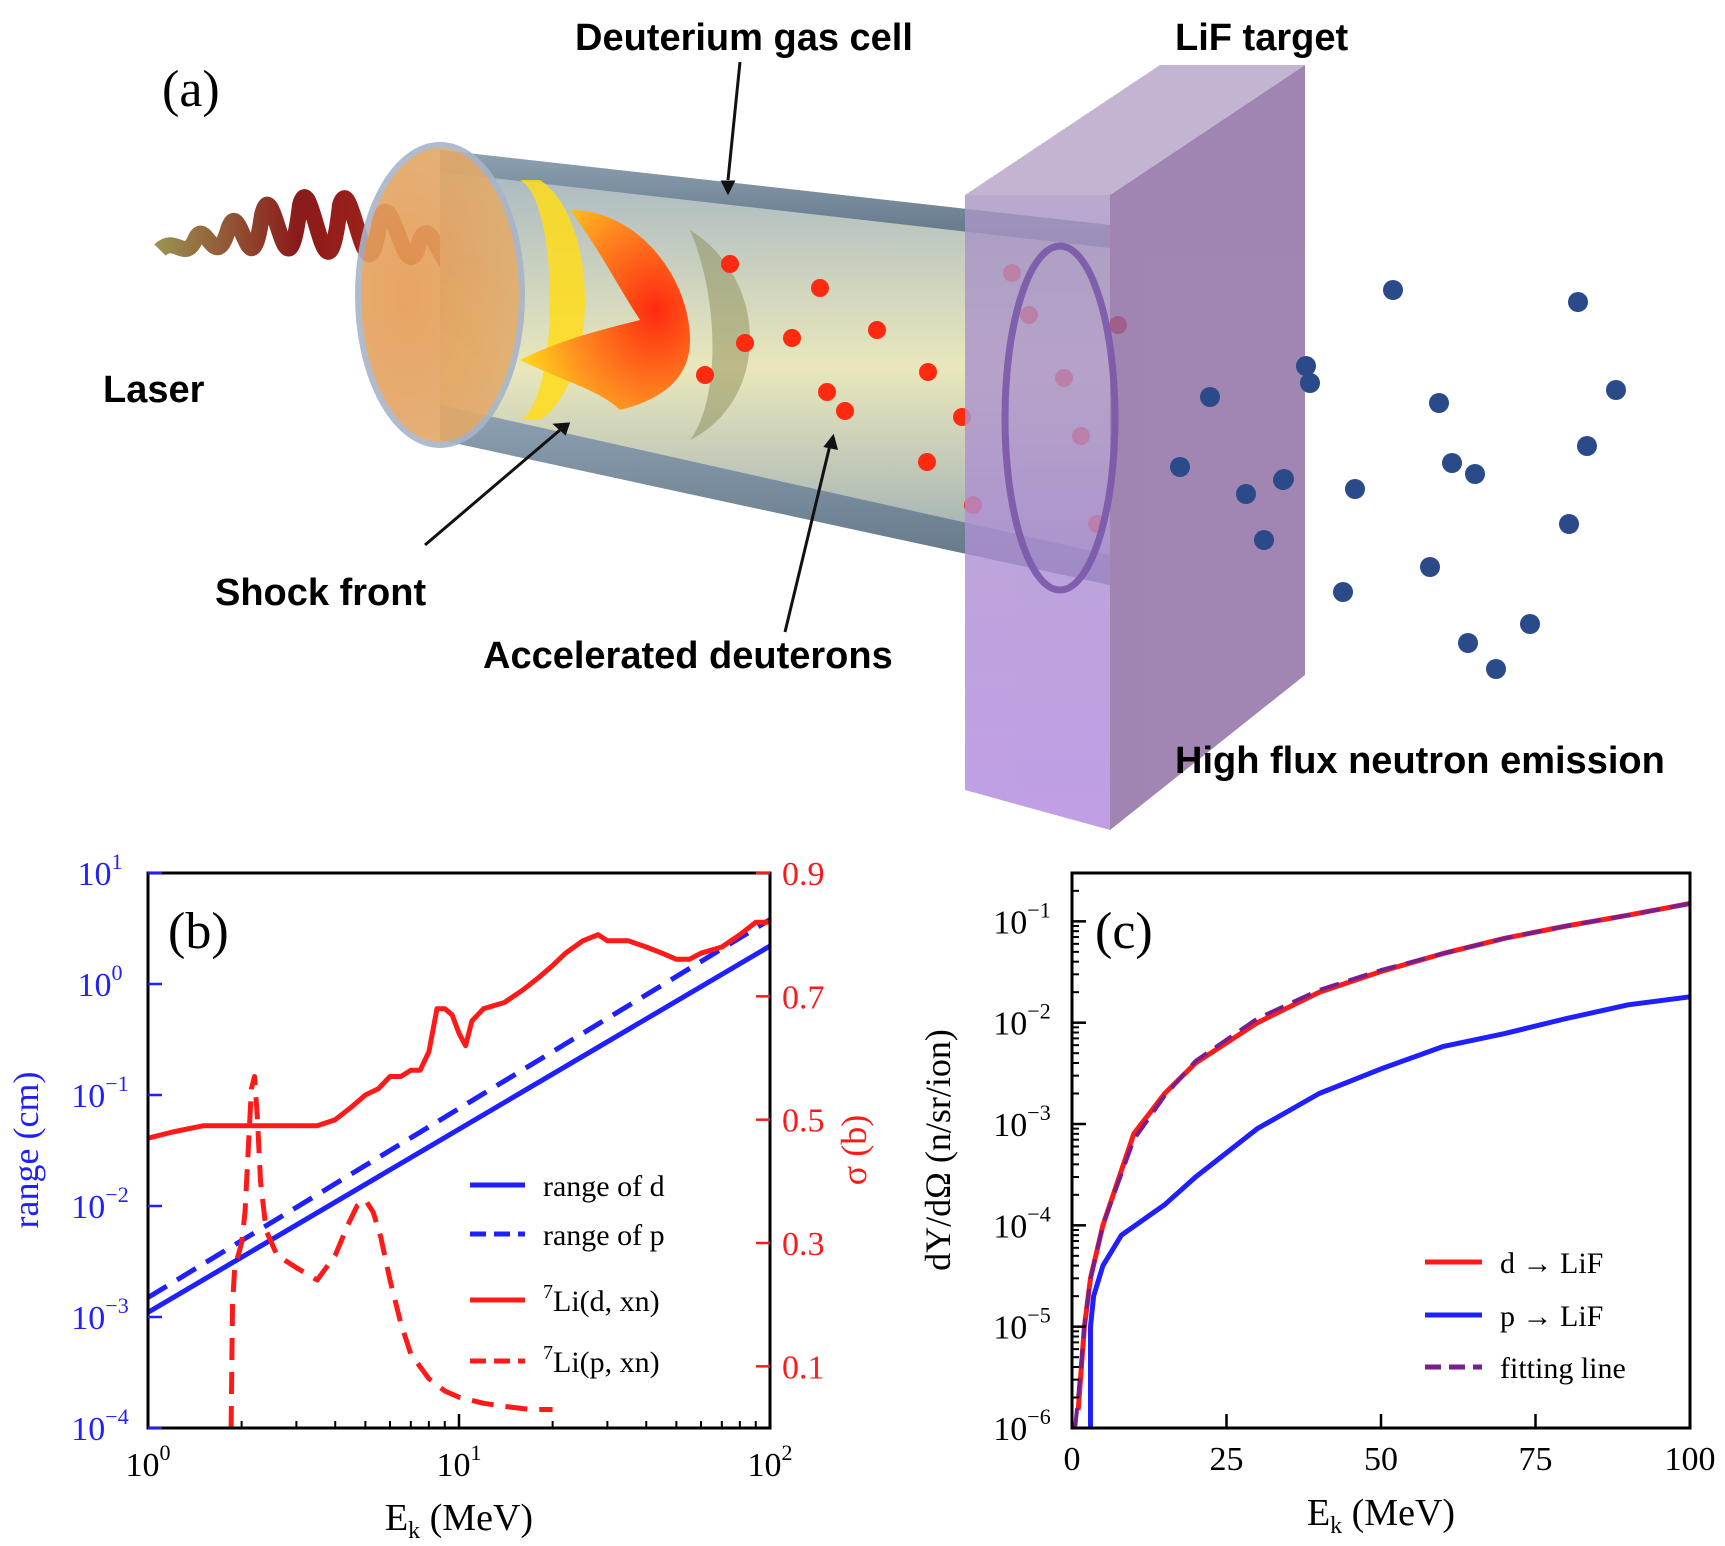  I want to click on panel-b-xtick-label: 10¹, so click(459, 1462).